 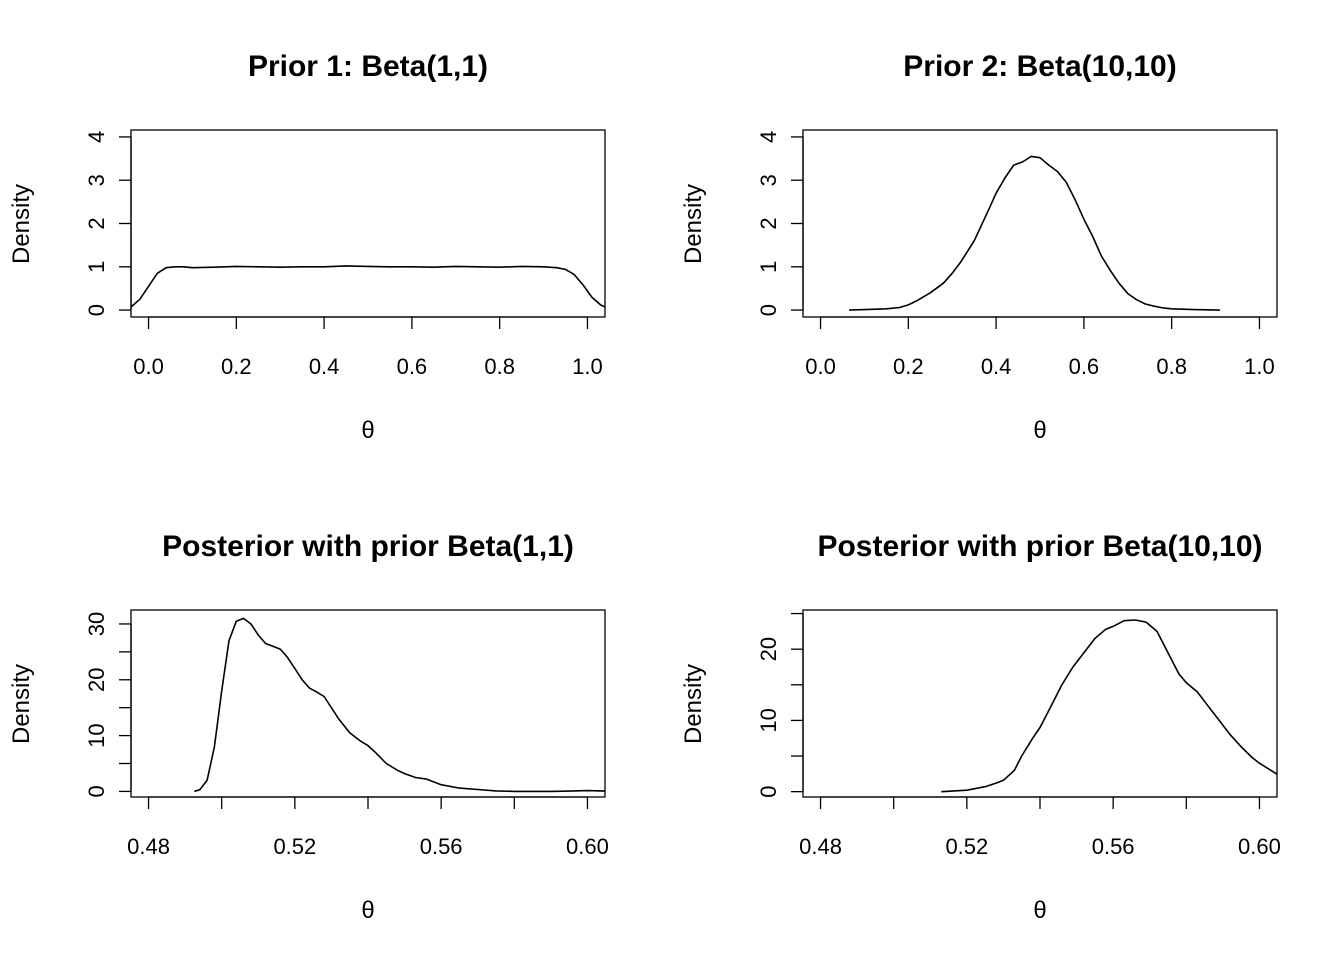 What do you see at coordinates (1039, 546) in the screenshot?
I see `panel-title: Posterior with prior Beta(10,10)` at bounding box center [1039, 546].